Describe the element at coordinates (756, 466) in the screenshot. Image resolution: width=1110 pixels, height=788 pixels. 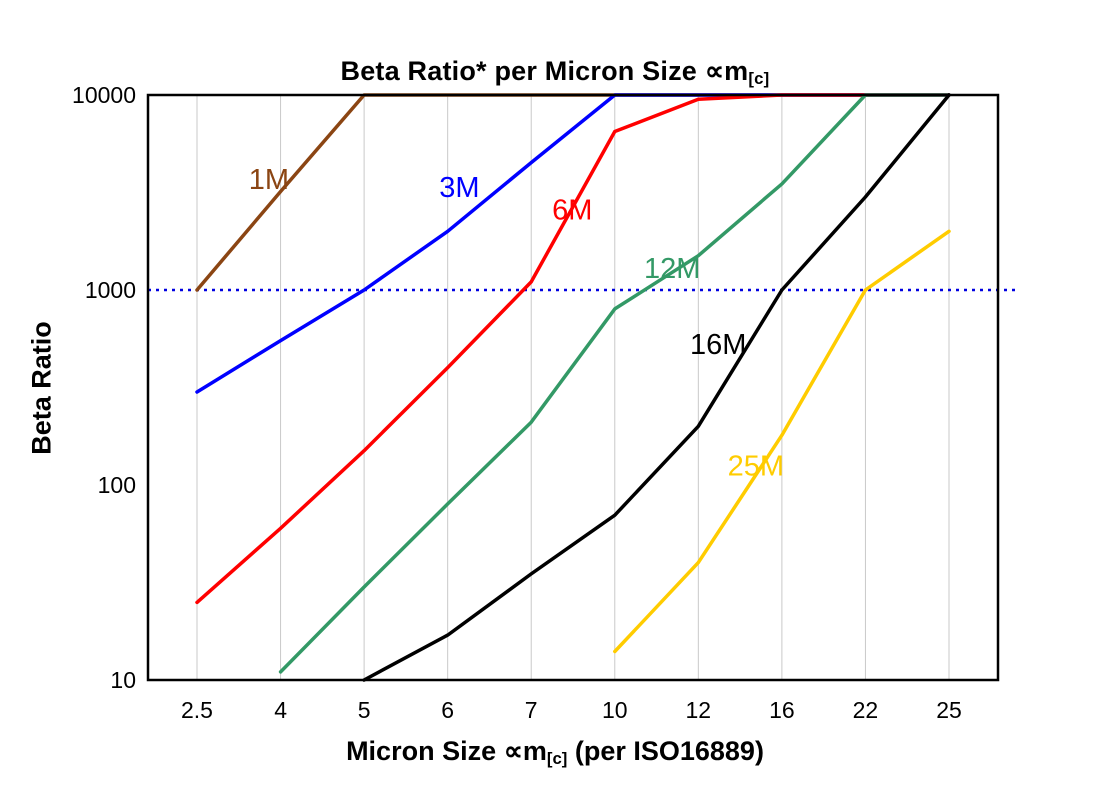
I see `series-label-25M: 25M` at that location.